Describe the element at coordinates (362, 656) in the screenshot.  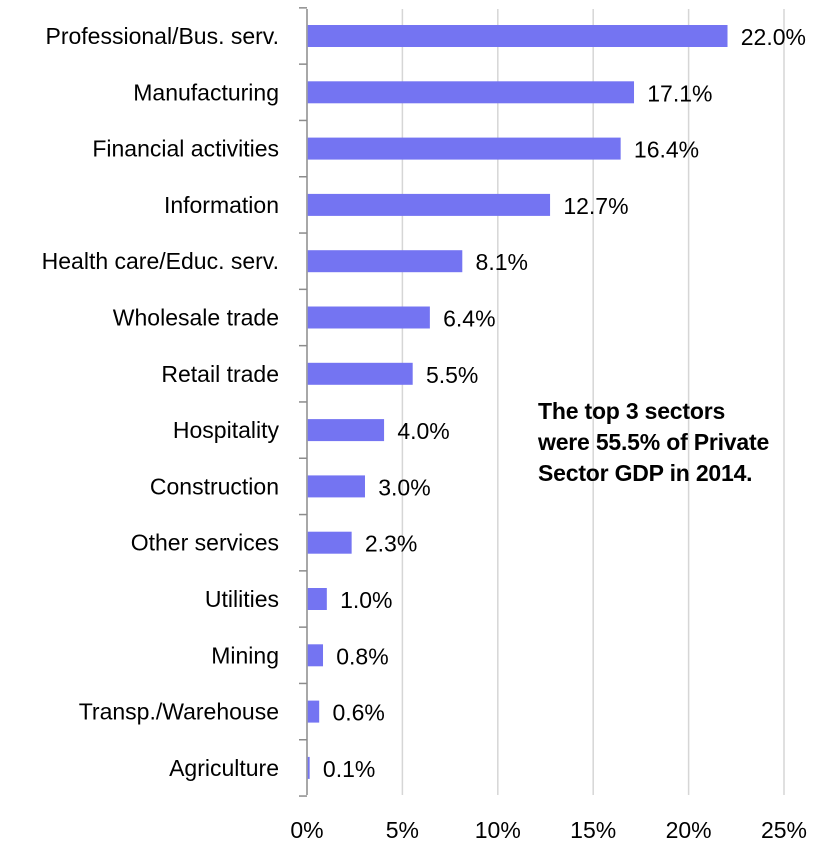
I see `data-label: 0.8%` at that location.